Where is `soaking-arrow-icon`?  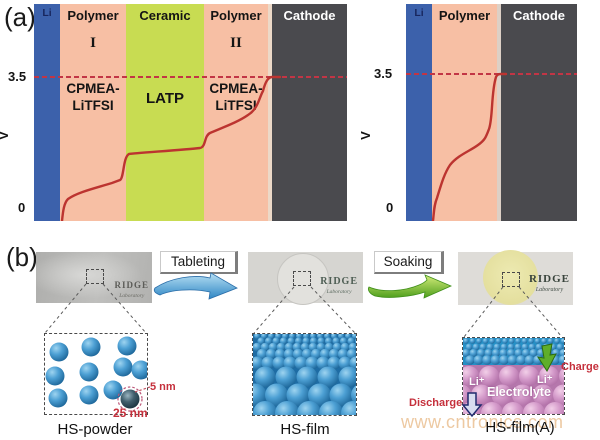 soaking-arrow-icon is located at coordinates (410, 286).